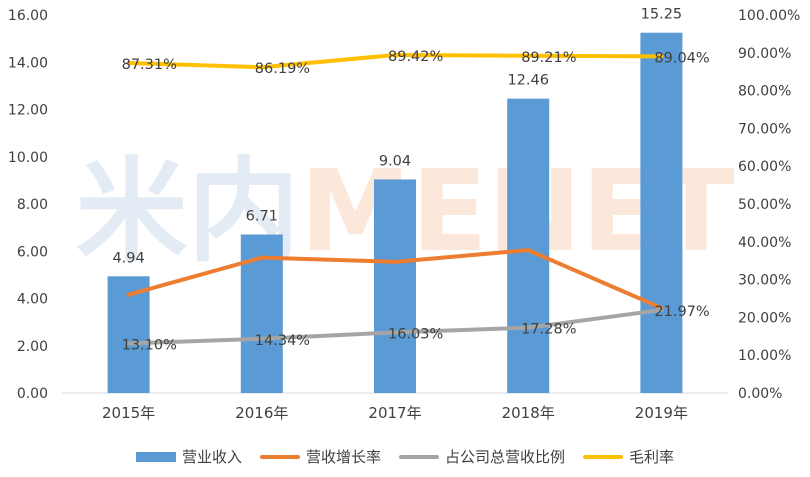  I want to click on legend-label: 占公司总营收比例, so click(505, 457).